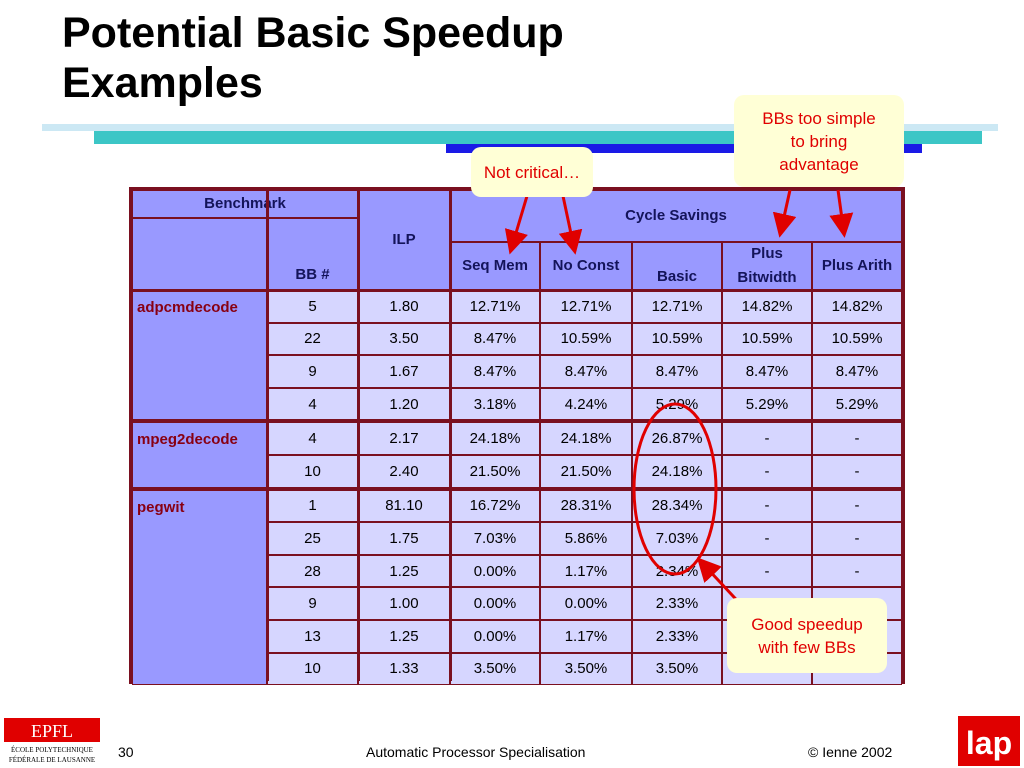  What do you see at coordinates (684, 148) in the screenshot?
I see `decor-bar-blue` at bounding box center [684, 148].